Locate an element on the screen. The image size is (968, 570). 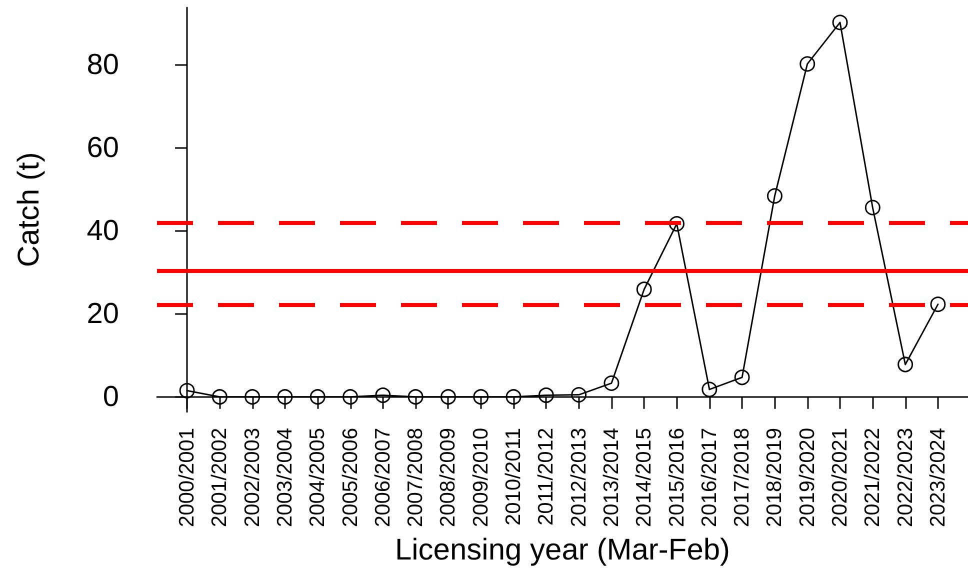
x-tick-label: 2023/2024 is located at coordinates (938, 478).